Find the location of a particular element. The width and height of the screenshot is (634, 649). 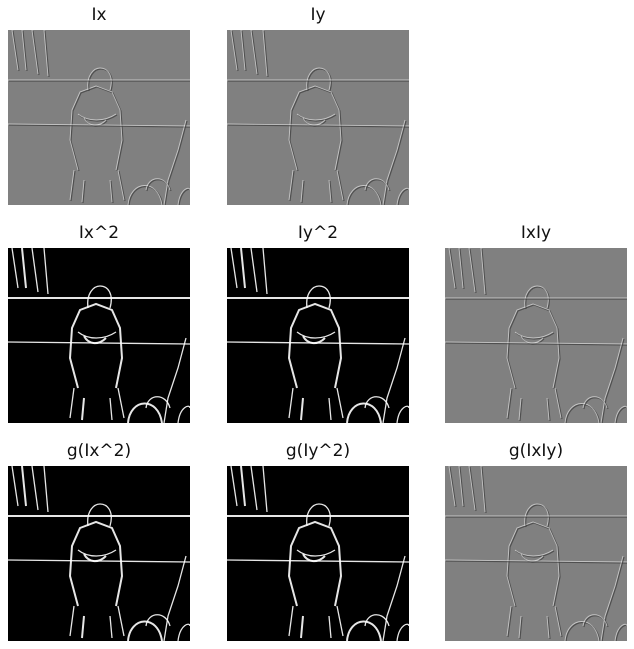

panel-ixiy: IxIy is located at coordinates (536, 324).